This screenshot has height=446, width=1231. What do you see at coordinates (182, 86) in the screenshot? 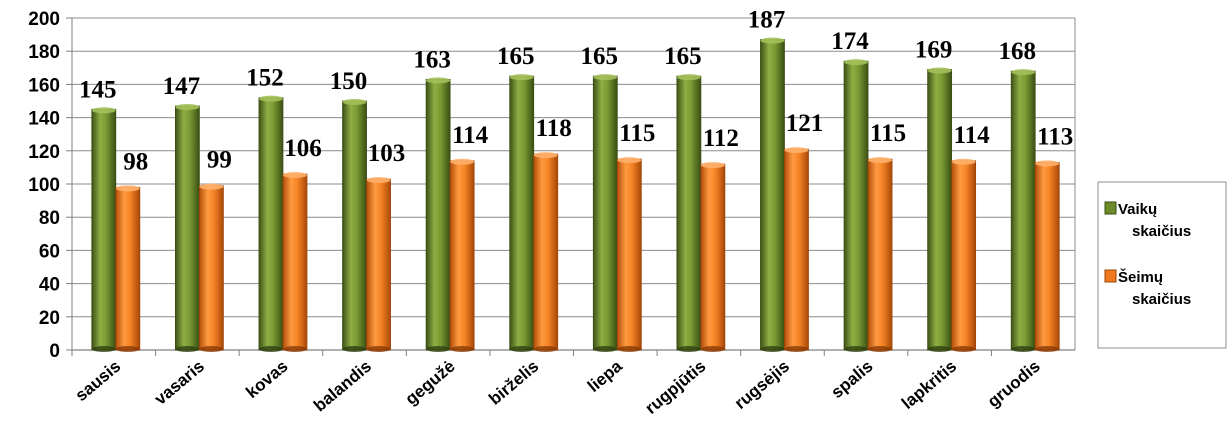
I see `data-label: 147` at bounding box center [182, 86].